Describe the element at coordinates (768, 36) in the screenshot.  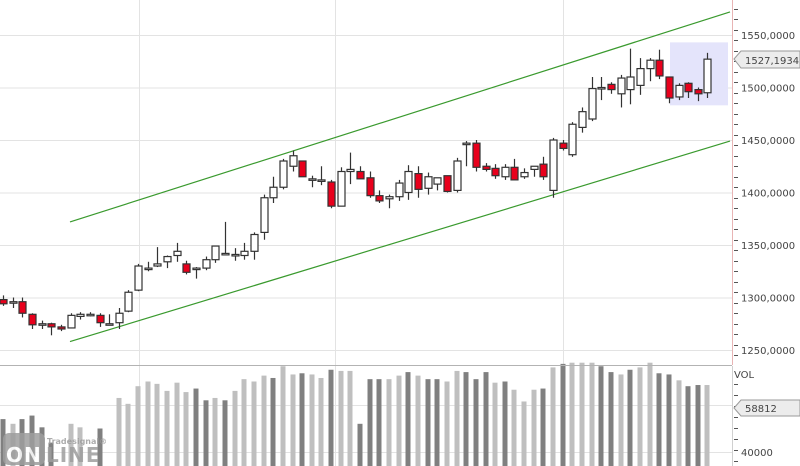
I see `price-tick-label: 1550,0000` at that location.